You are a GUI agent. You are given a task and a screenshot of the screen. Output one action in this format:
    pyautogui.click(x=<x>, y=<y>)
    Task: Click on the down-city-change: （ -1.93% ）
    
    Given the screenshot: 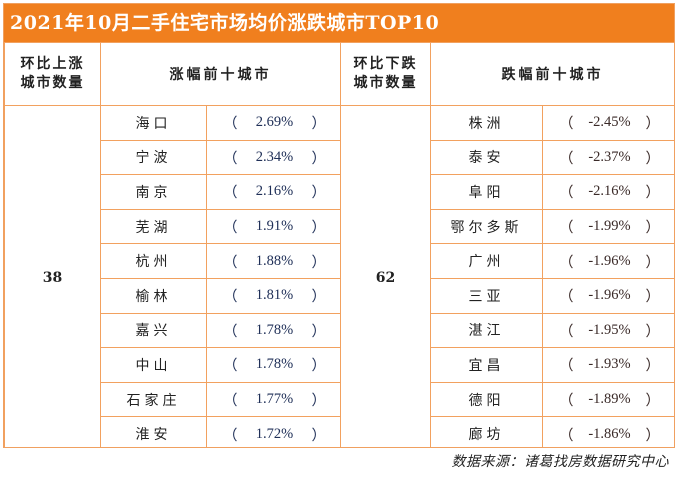 What is the action you would take?
    pyautogui.click(x=608, y=365)
    